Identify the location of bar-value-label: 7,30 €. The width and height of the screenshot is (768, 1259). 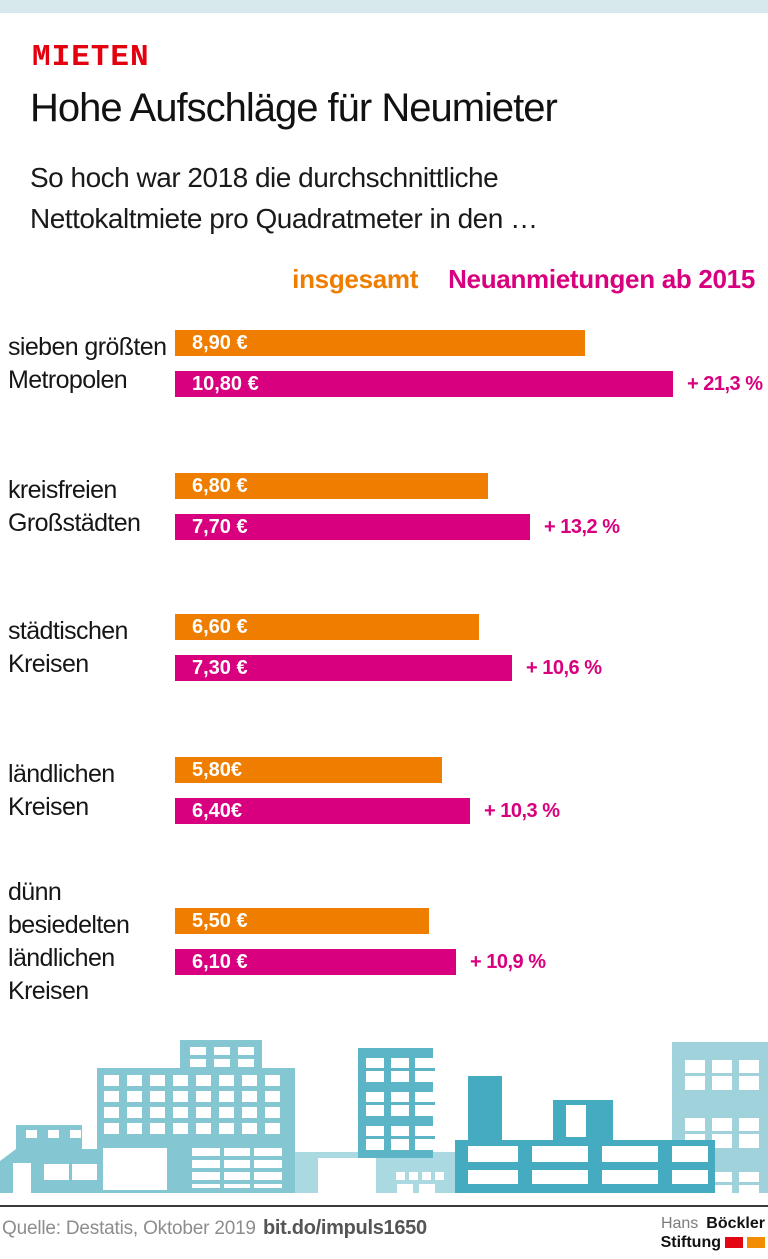
(220, 668).